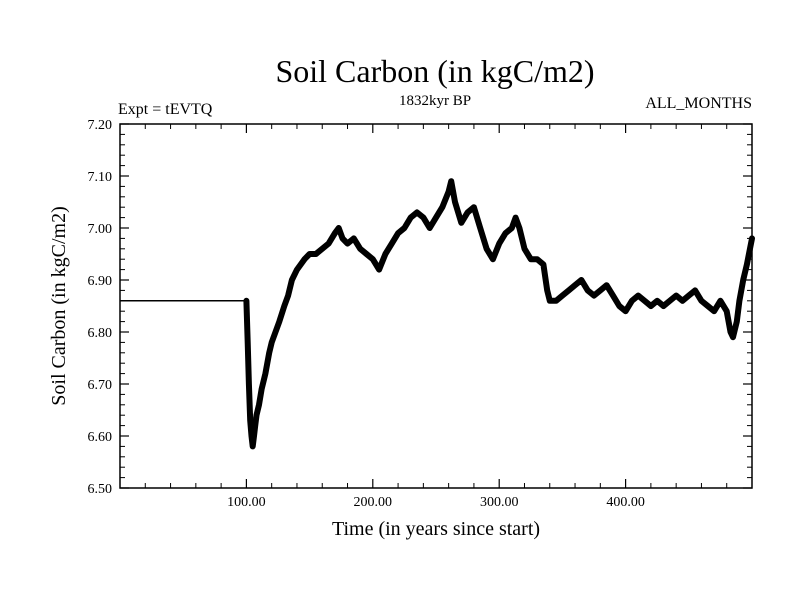 This screenshot has height=600, width=800. Describe the element at coordinates (434, 71) in the screenshot. I see `chart-title: Soil Carbon (in kgC/m2)` at that location.